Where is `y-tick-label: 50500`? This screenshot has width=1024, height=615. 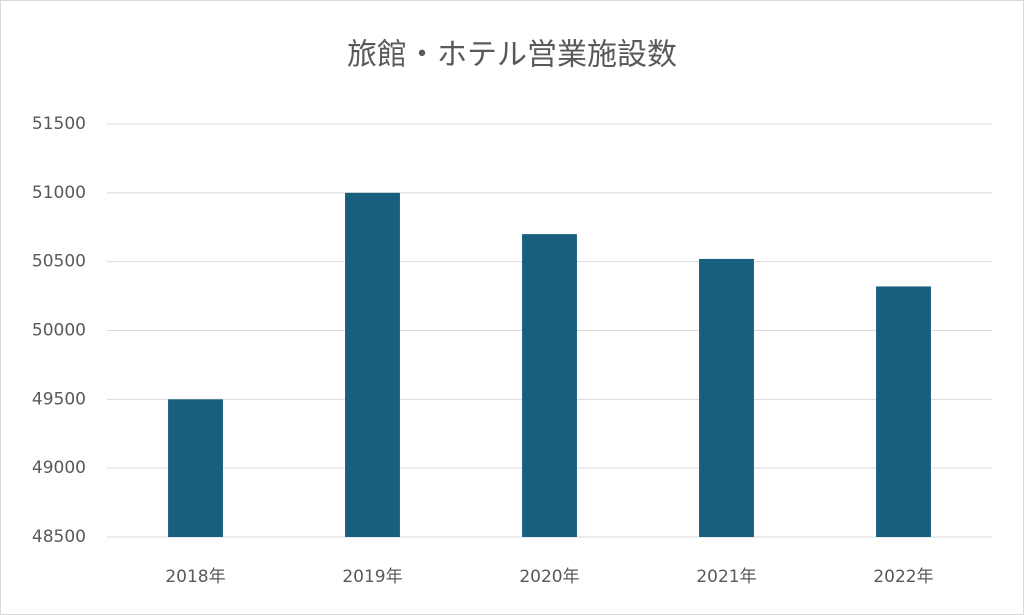
y-tick-label: 50500 is located at coordinates (59, 262).